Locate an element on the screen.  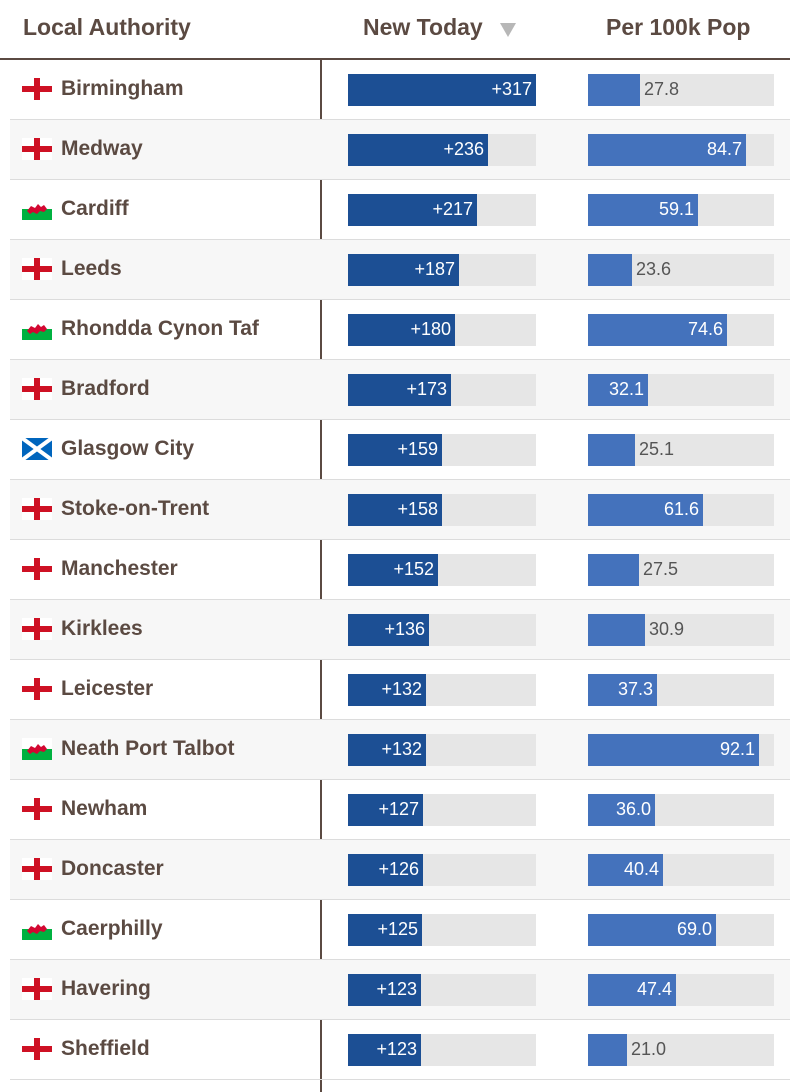
local-authority-name: Neath Port Talbot is located at coordinates (148, 748).